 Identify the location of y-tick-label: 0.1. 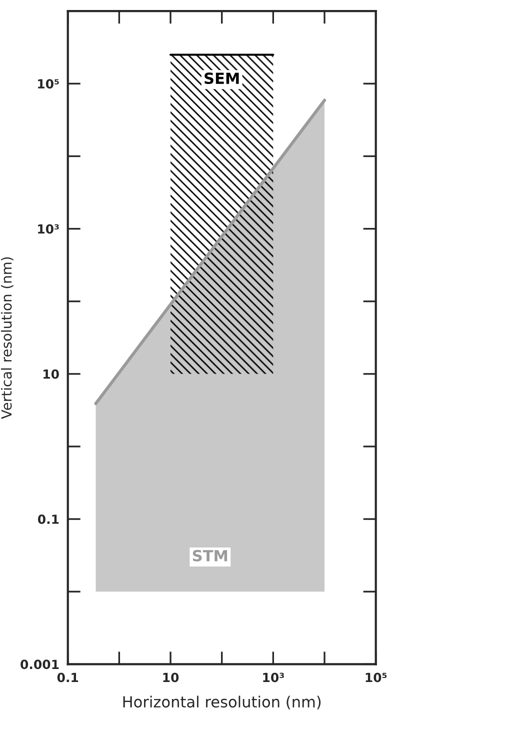
(48, 519).